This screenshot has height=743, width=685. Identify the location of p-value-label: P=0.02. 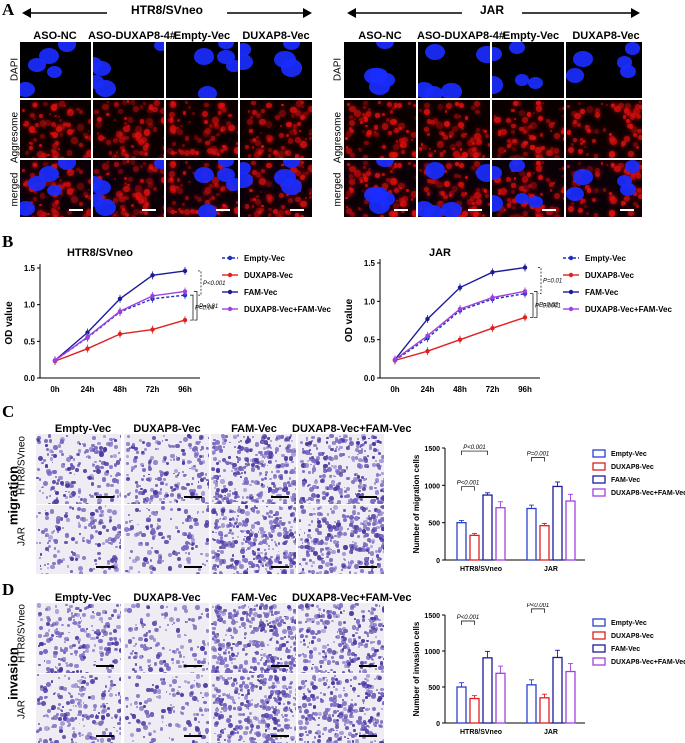
(549, 305).